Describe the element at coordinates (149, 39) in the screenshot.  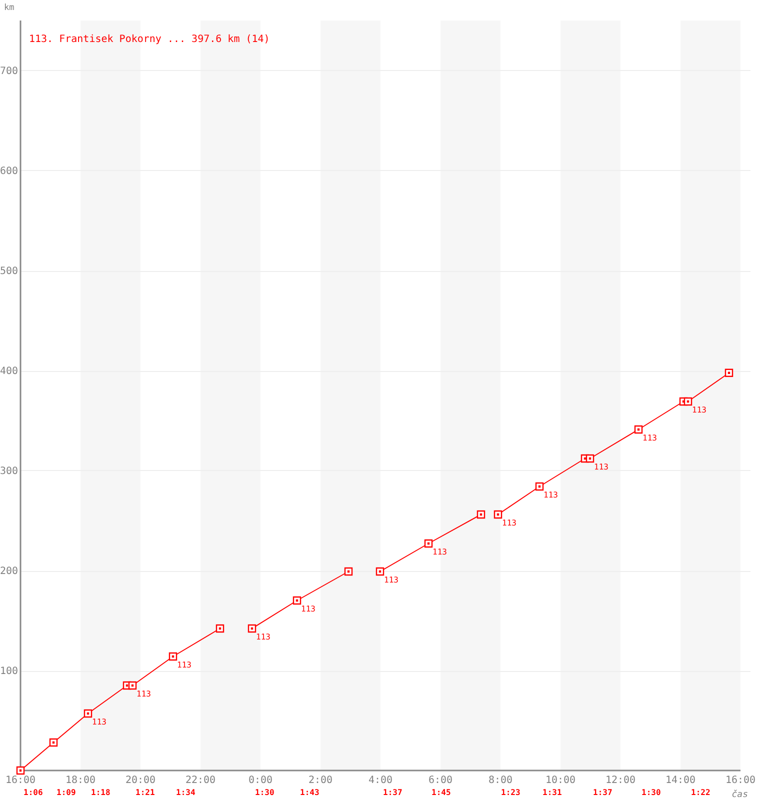
I see `text: 113. Frantisek Pokorny ... 397.6 km (14)` at that location.